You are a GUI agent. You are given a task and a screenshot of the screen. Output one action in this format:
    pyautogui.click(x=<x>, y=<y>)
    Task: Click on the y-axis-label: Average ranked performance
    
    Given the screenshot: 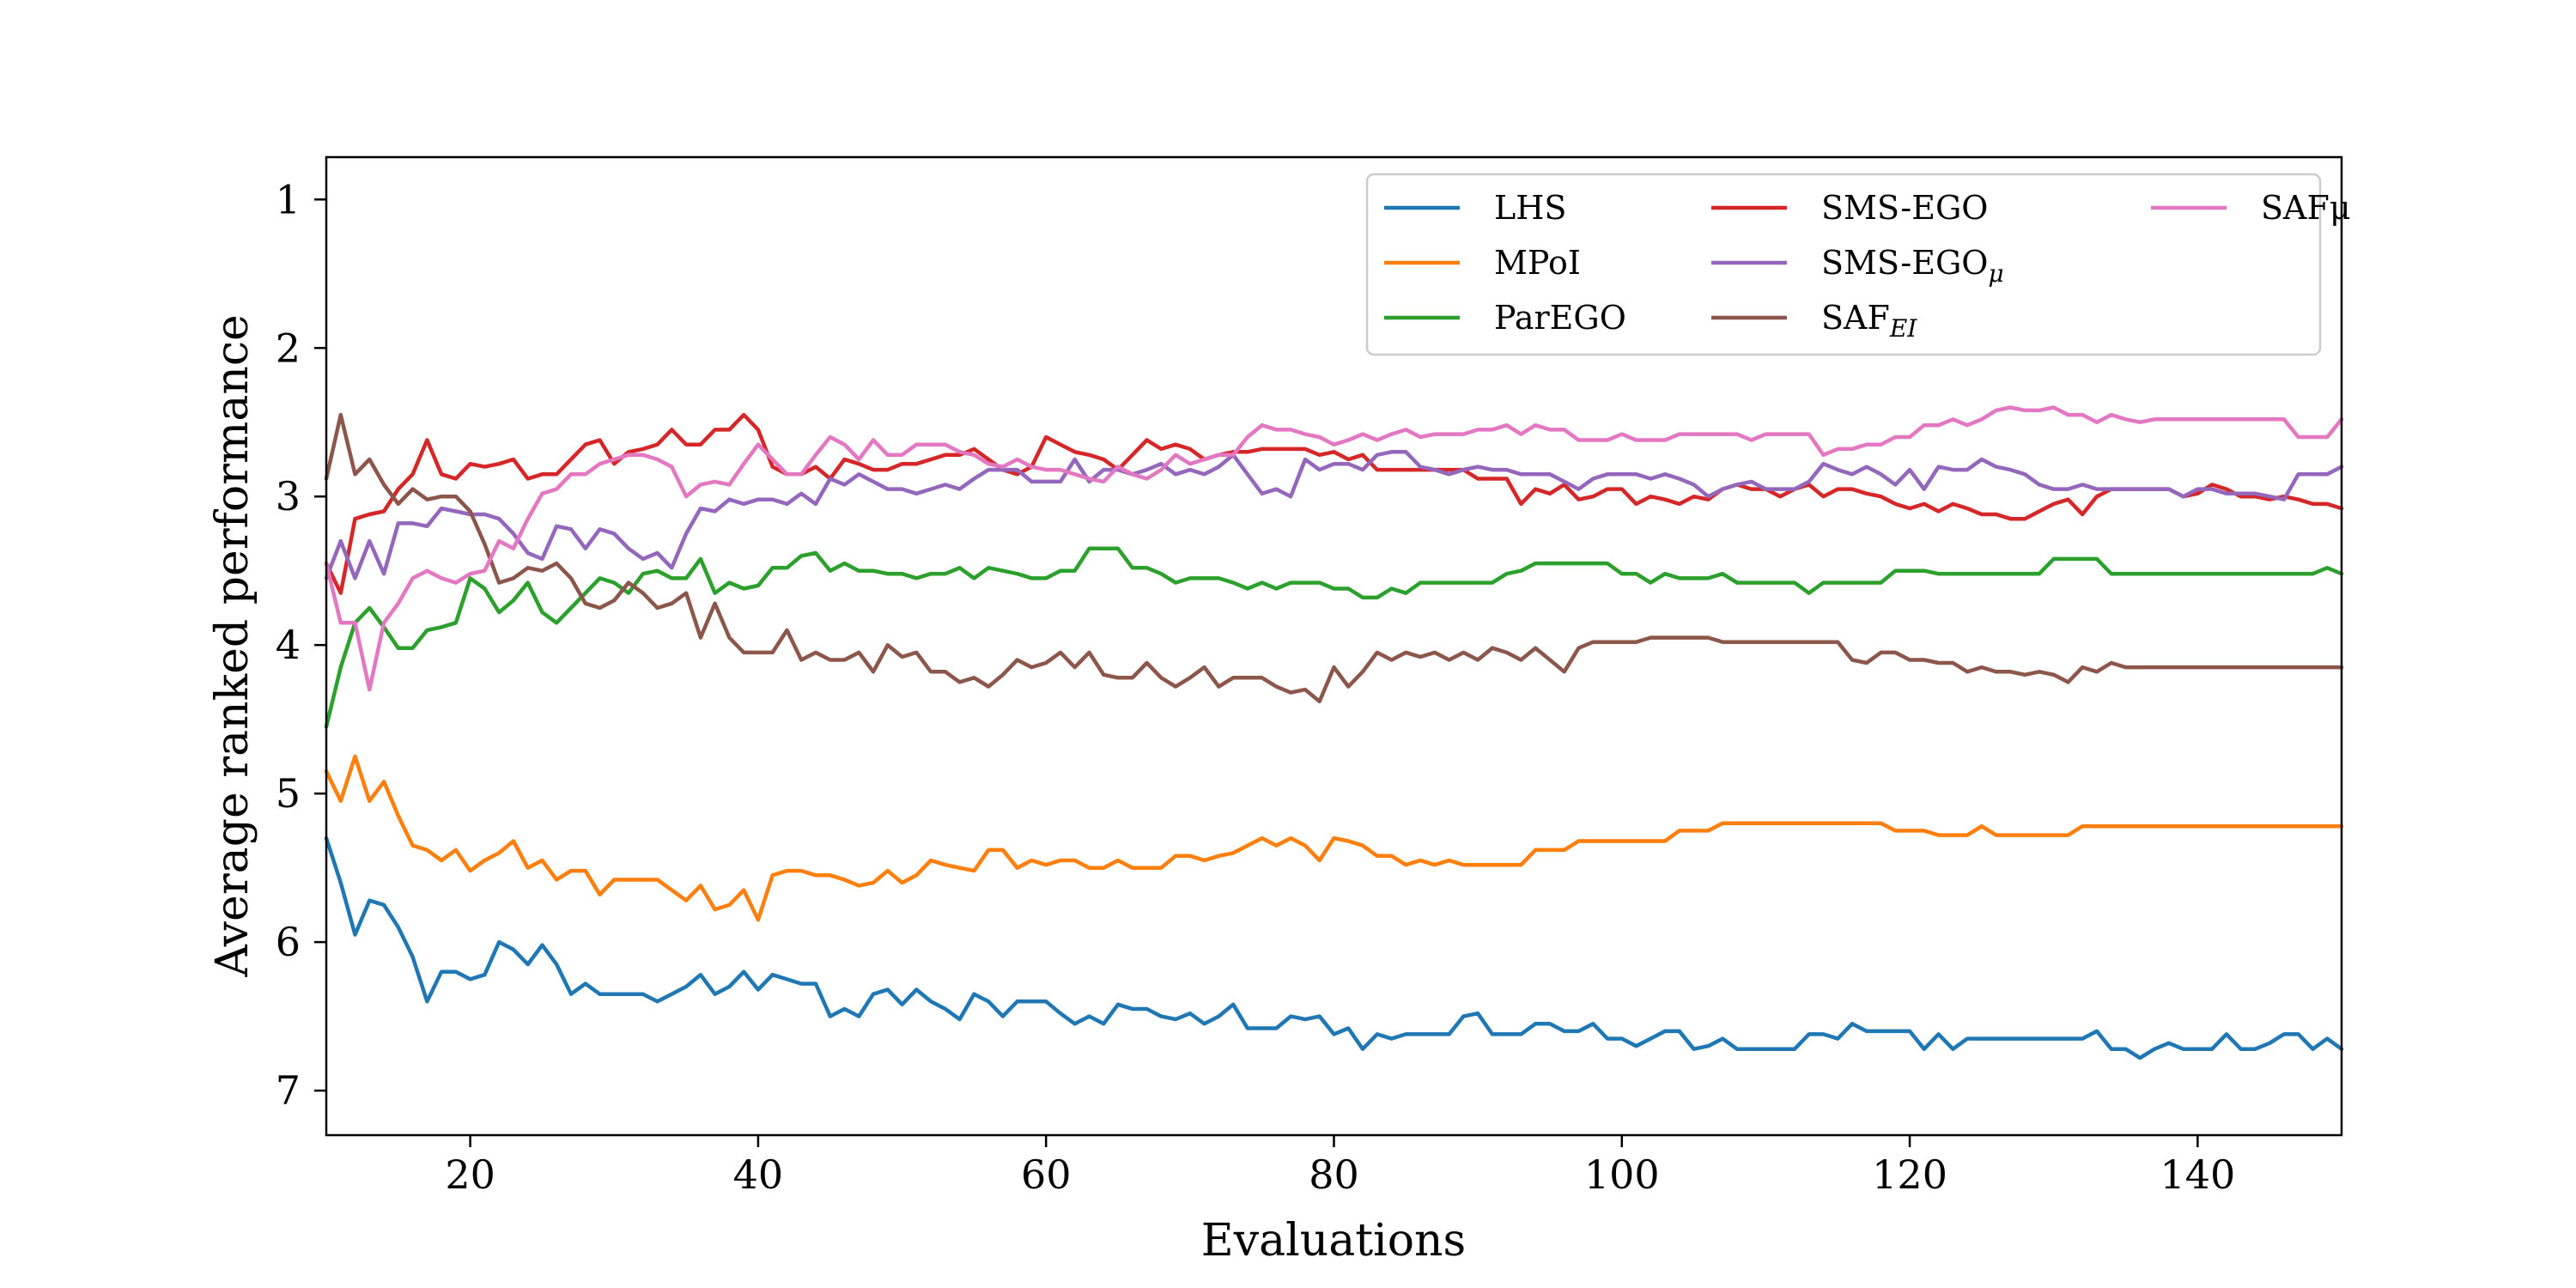 What is the action you would take?
    pyautogui.click(x=232, y=646)
    